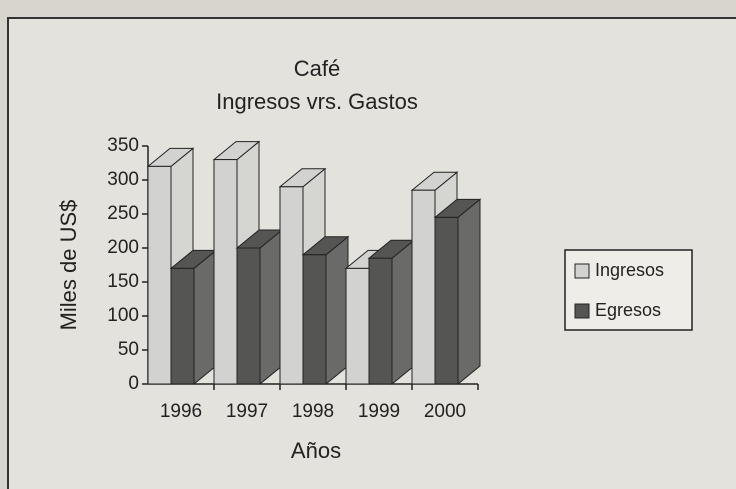 The image size is (736, 489). I want to click on x-tick-label: 1997, so click(247, 411).